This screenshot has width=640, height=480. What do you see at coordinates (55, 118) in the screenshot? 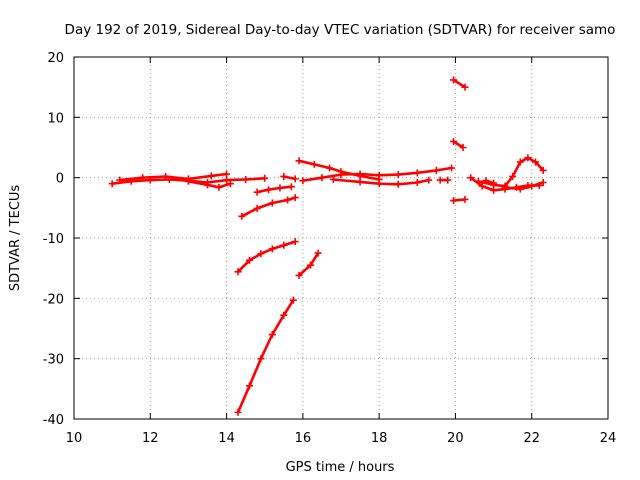
I see `y-tick-label: 10` at bounding box center [55, 118].